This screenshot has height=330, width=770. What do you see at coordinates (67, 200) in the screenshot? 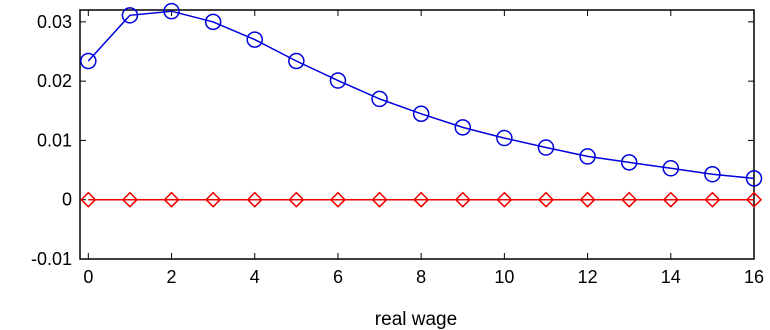
I see `y-tick-label: 0` at bounding box center [67, 200].